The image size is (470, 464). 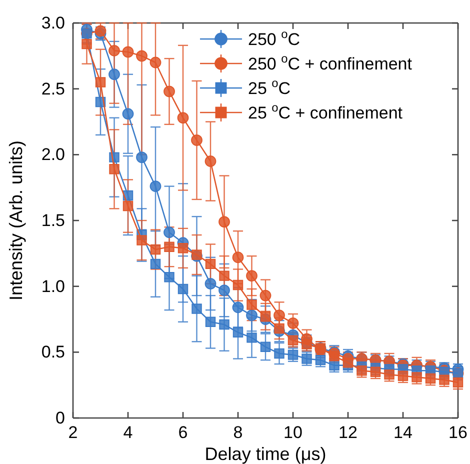 I want to click on legend-label: 250 $^{o}$C, so click(x=274, y=38).